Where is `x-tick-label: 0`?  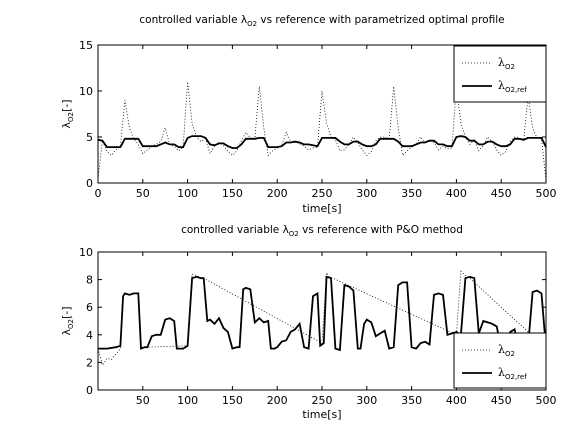
x-tick-label: 0 is located at coordinates (98, 193).